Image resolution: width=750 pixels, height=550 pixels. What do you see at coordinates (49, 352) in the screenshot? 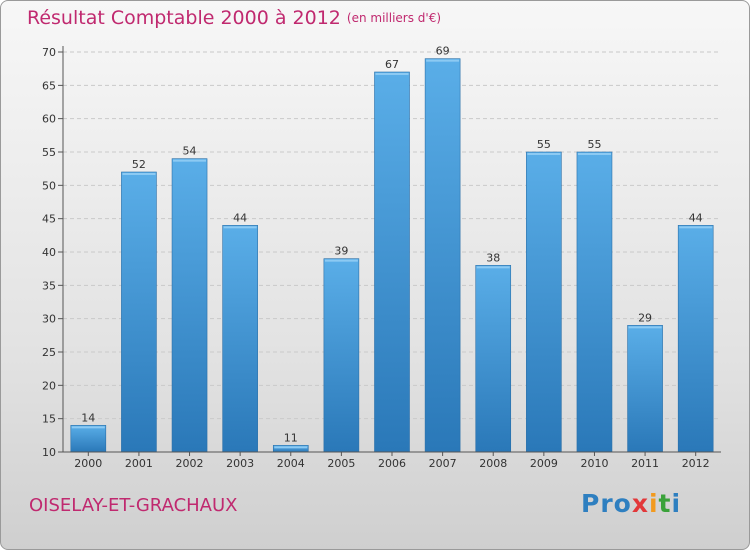
I see `y-tick-label-25: 25` at bounding box center [49, 352].